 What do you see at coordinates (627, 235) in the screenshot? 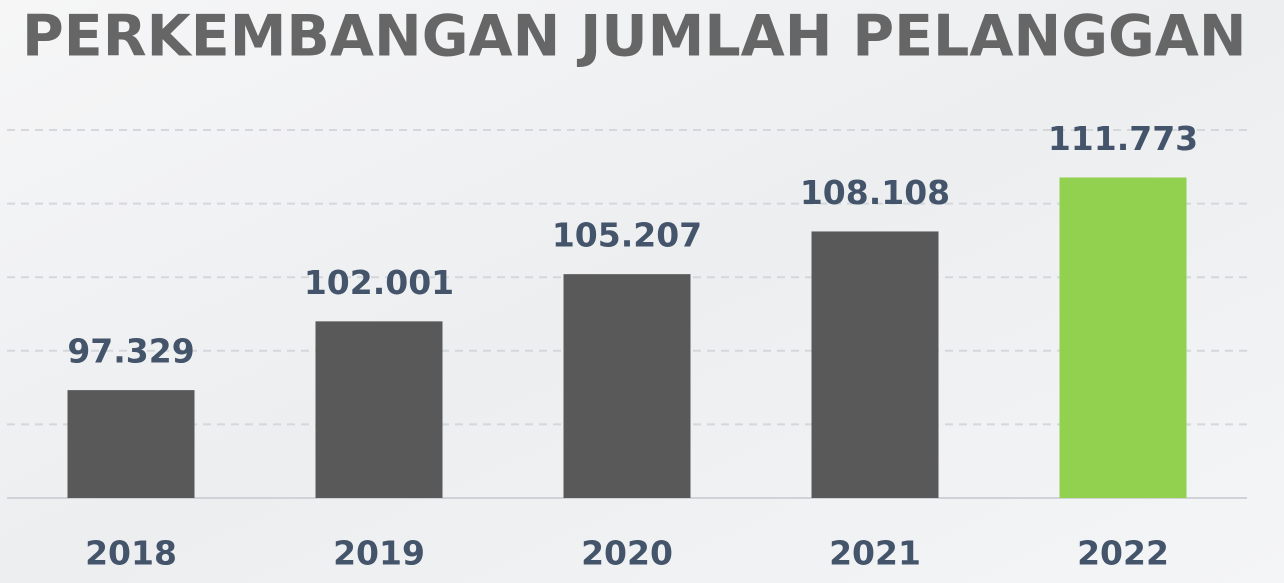
I see `value-label: 105.207` at bounding box center [627, 235].